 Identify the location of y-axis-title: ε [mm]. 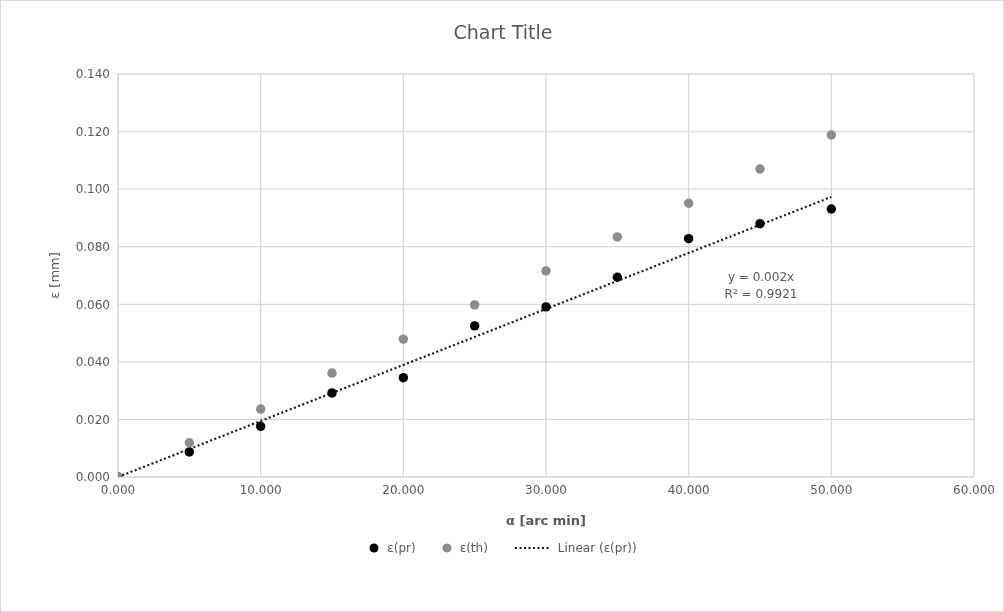
(54, 275).